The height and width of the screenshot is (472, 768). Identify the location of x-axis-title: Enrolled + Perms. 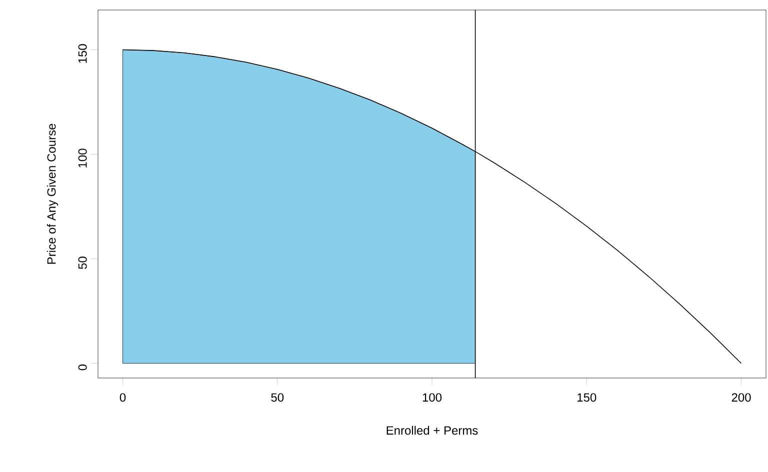
(432, 430).